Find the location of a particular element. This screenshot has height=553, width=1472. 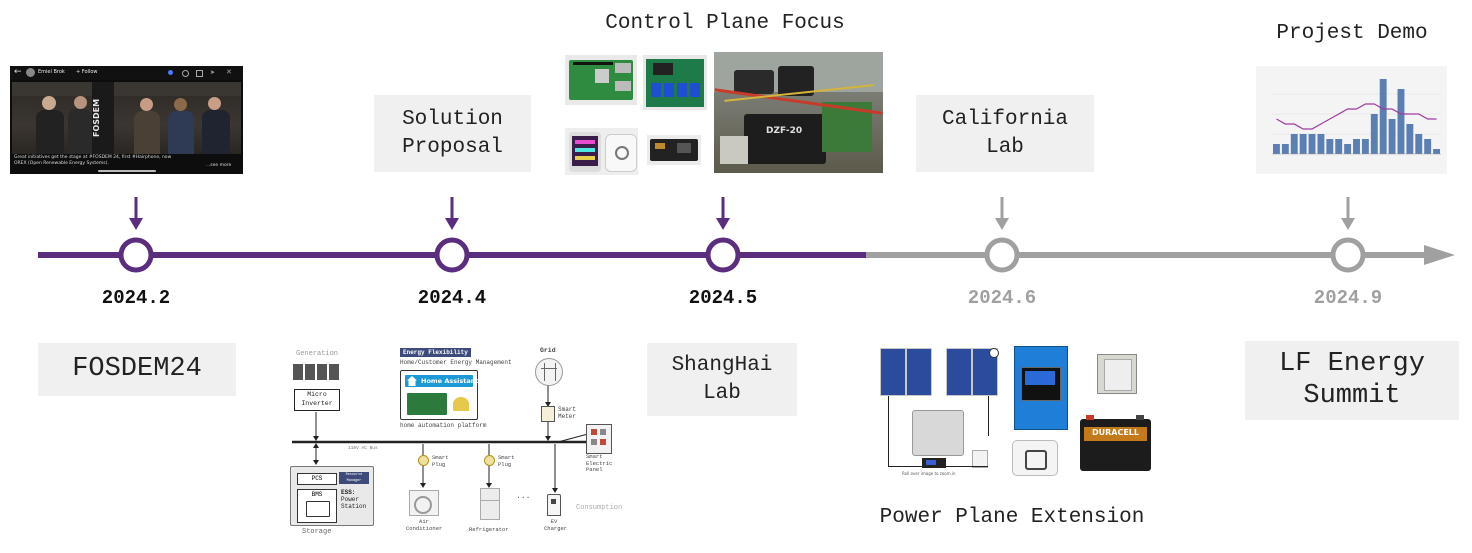

ev-charger-line2: Charger is located at coordinates (556, 528).